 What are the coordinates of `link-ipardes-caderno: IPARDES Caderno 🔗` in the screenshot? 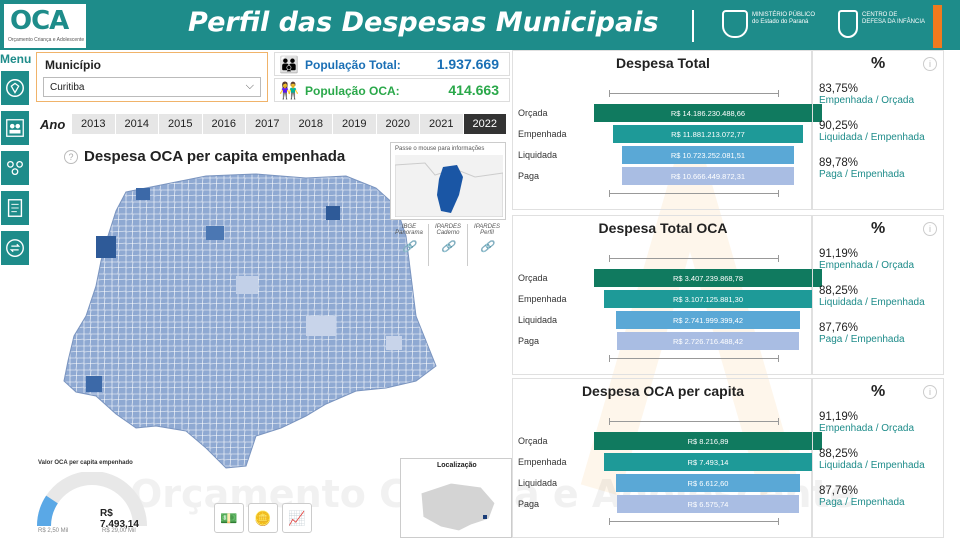 It's located at (448, 245).